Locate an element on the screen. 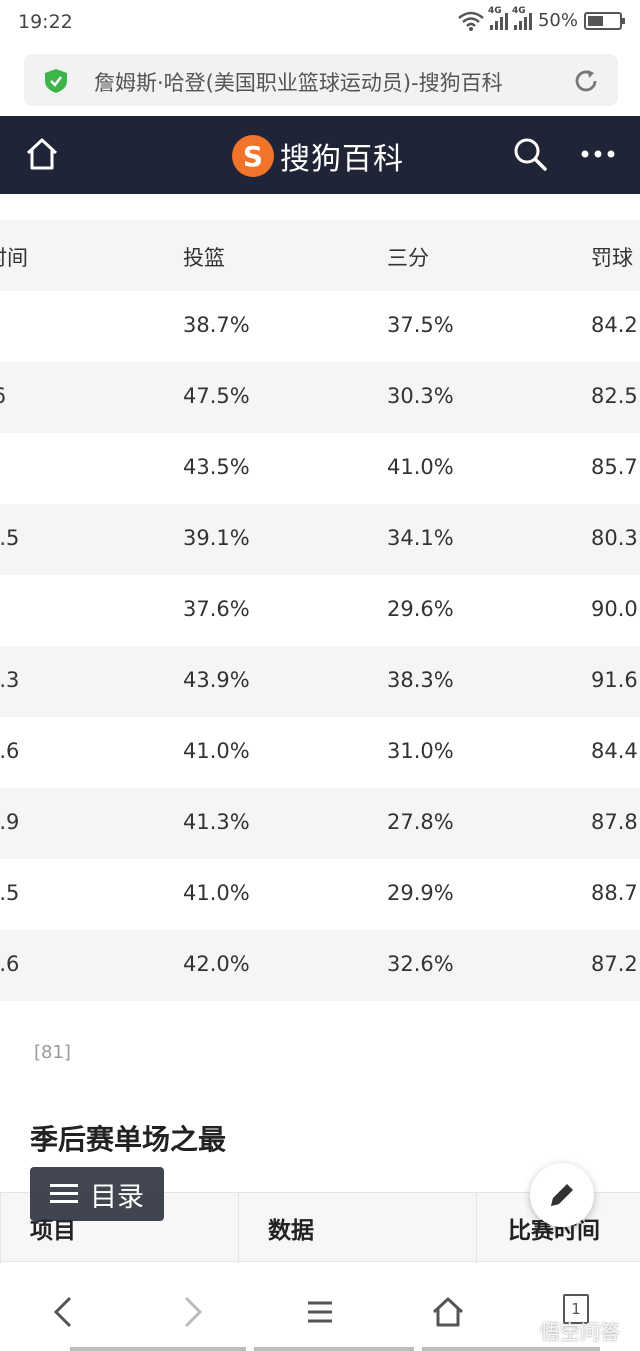 Image resolution: width=640 pixels, height=1351 pixels. table-cell: 42.0% is located at coordinates (216, 964).